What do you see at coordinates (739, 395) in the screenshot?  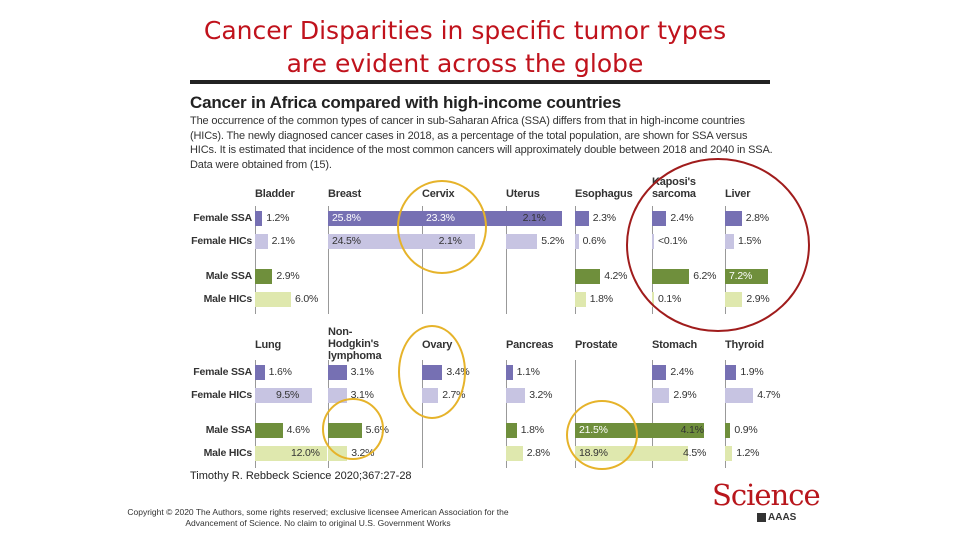 I see `bar-thyroid-female-hics` at bounding box center [739, 395].